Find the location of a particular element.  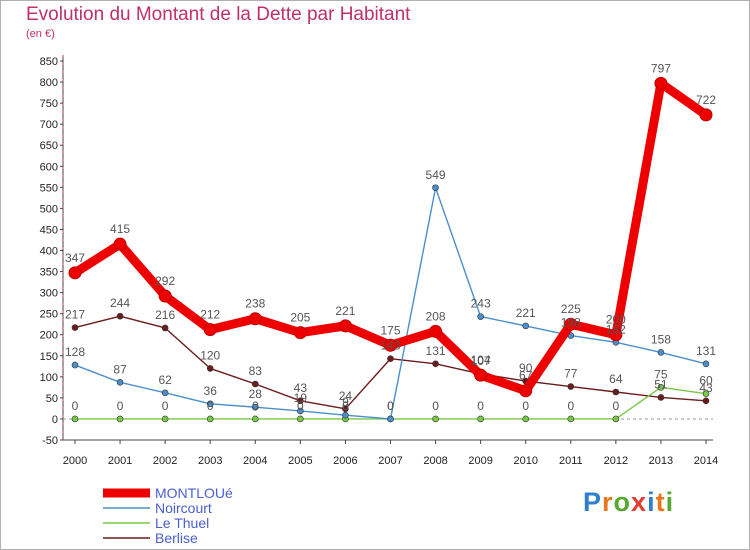

data-label: 549 is located at coordinates (436, 175).